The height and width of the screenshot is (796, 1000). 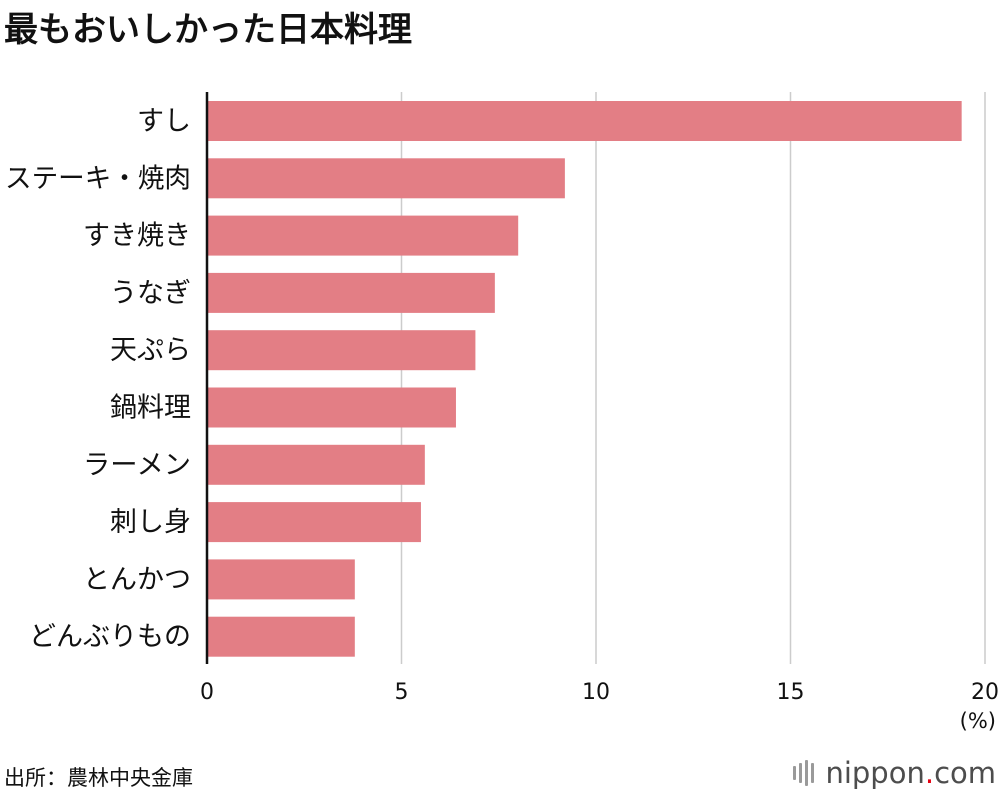 I want to click on source-note: 出所：農林中央金庫, so click(x=98, y=778).